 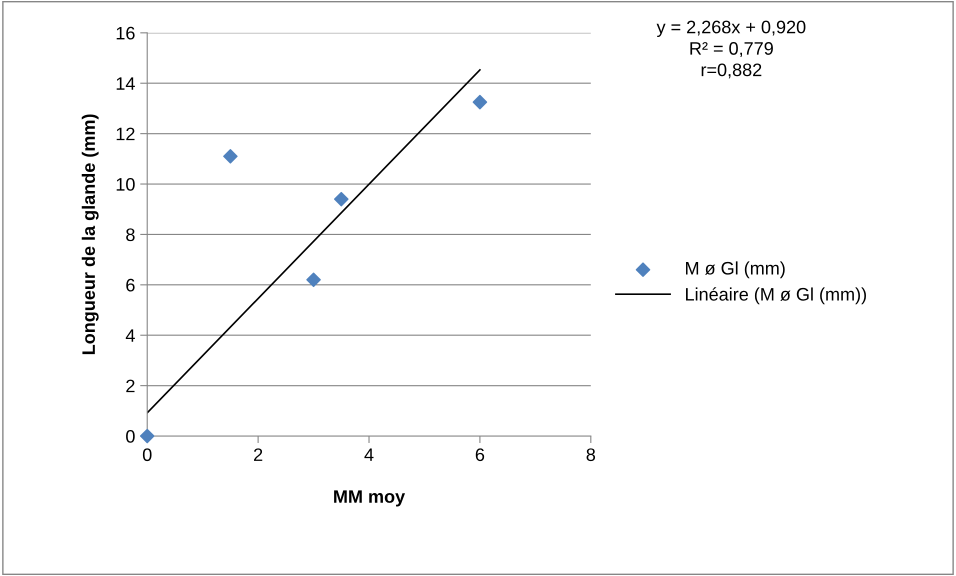 I want to click on y-tick-label: 12, so click(x=125, y=134).